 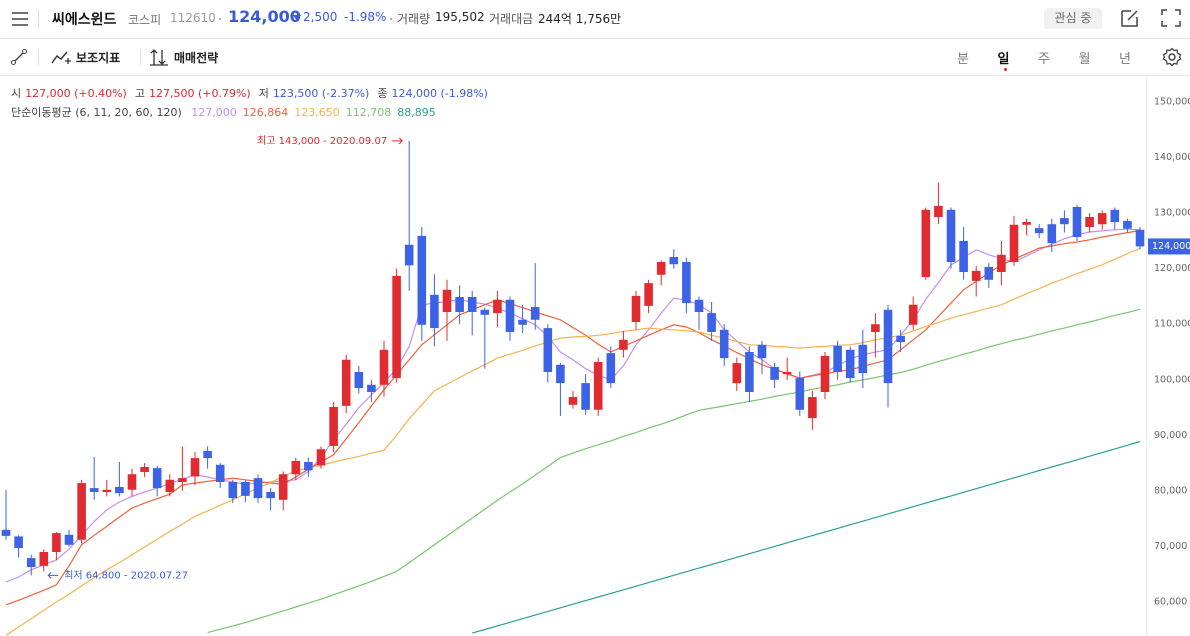 What do you see at coordinates (1084, 59) in the screenshot?
I see `period-tab: 월` at bounding box center [1084, 59].